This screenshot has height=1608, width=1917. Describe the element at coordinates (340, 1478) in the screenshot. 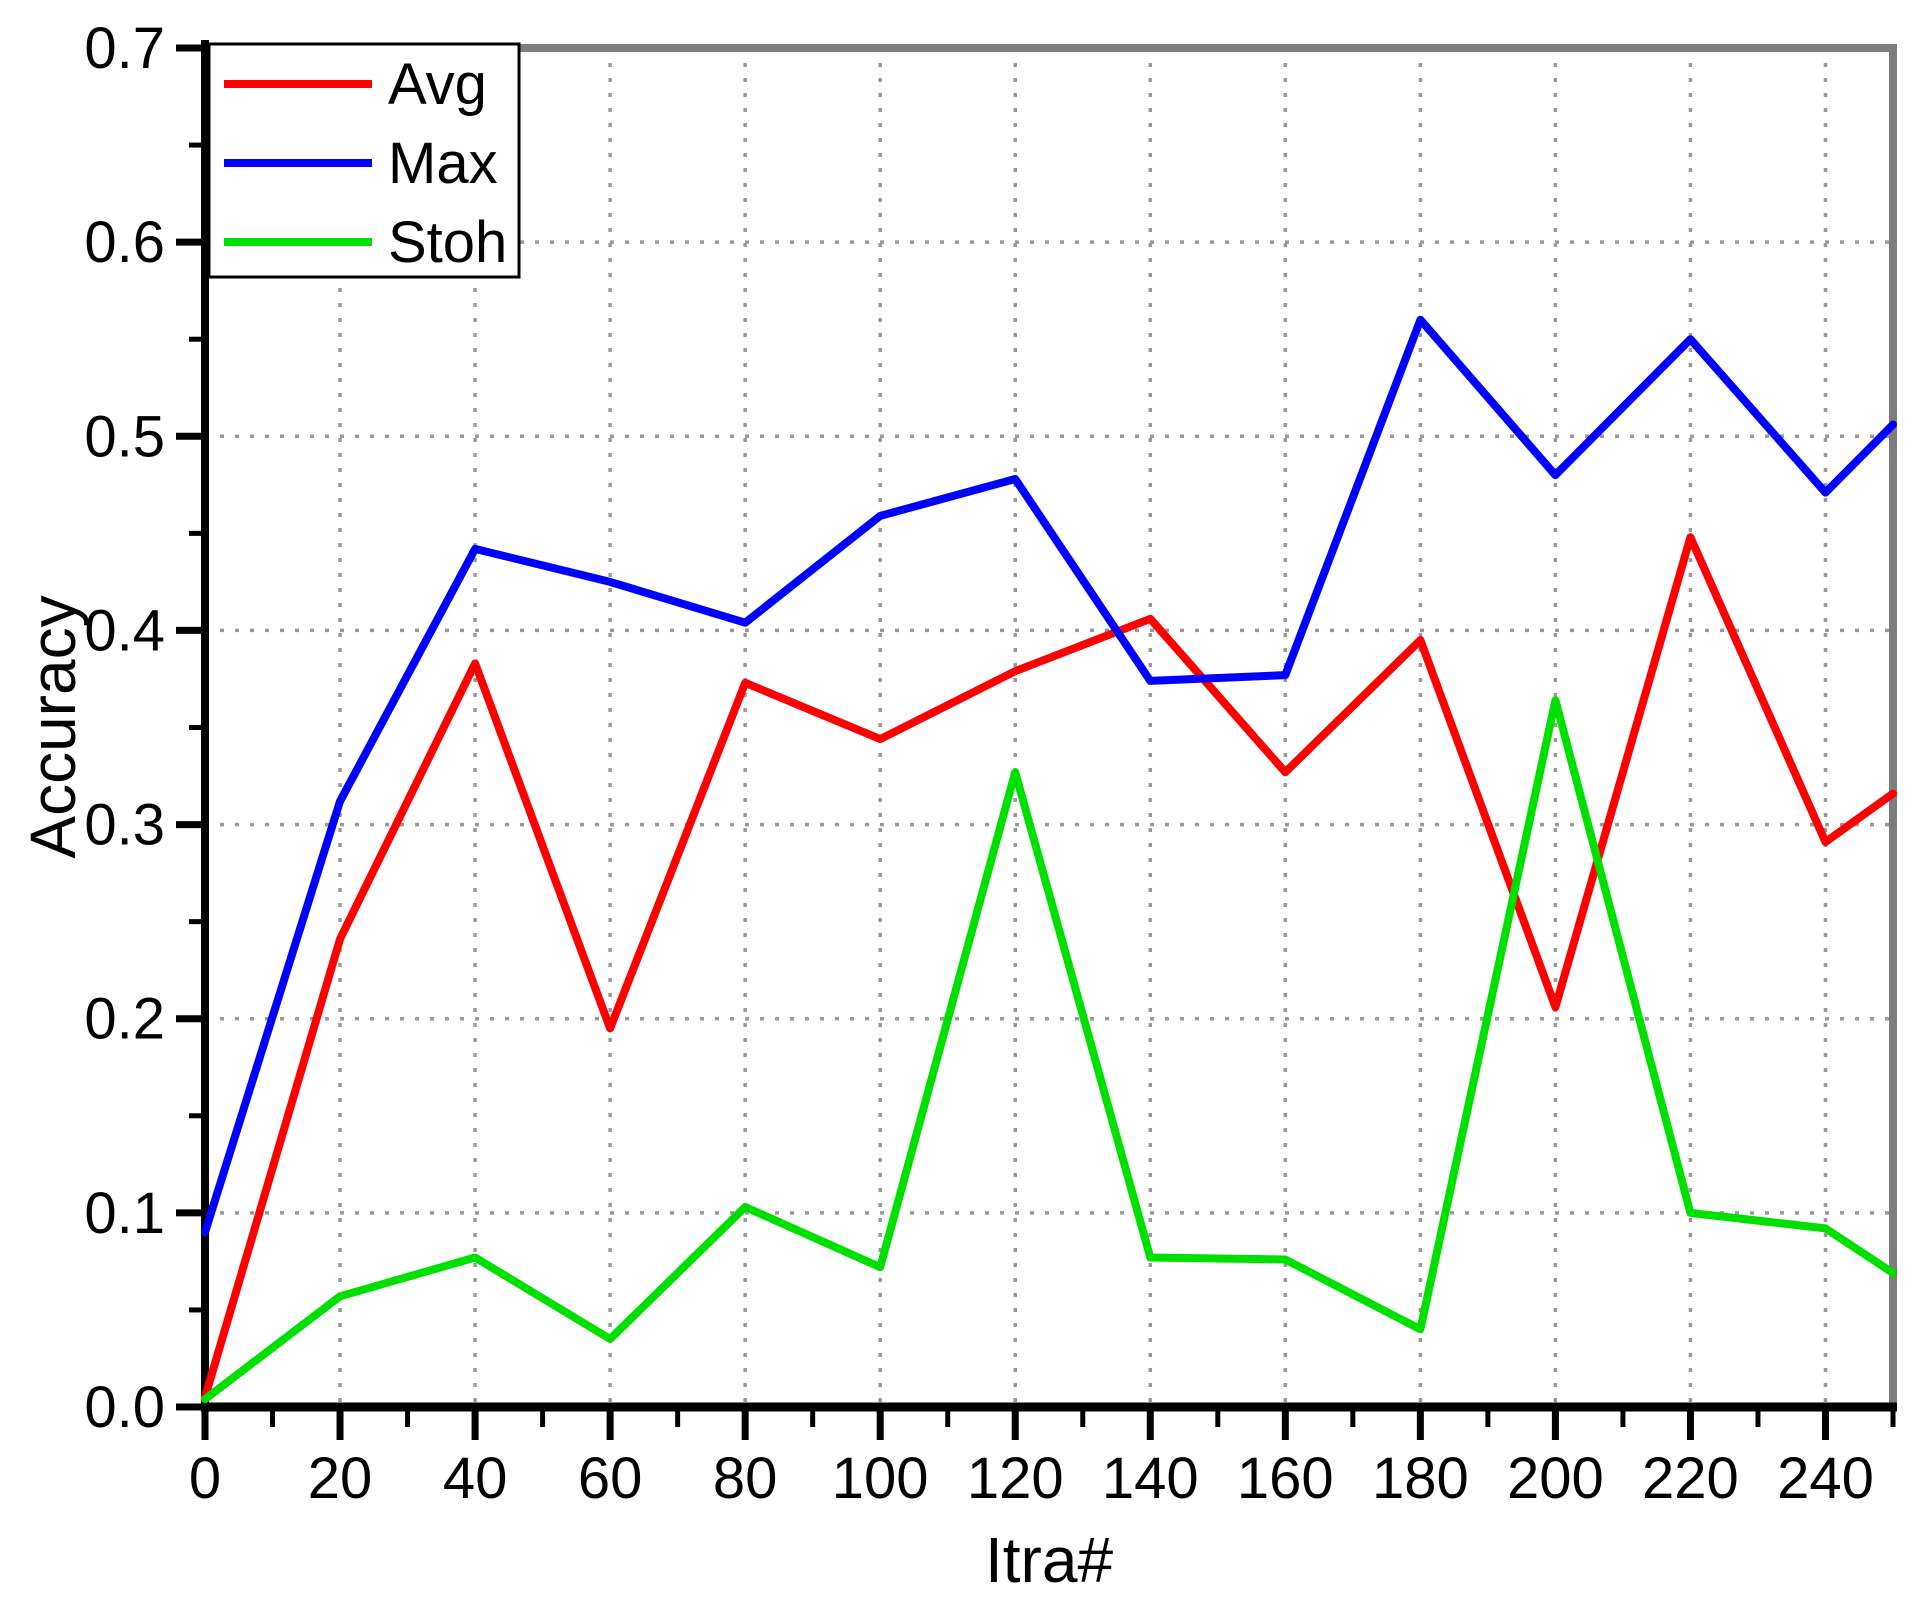

I see `x-tick-label: 20` at that location.